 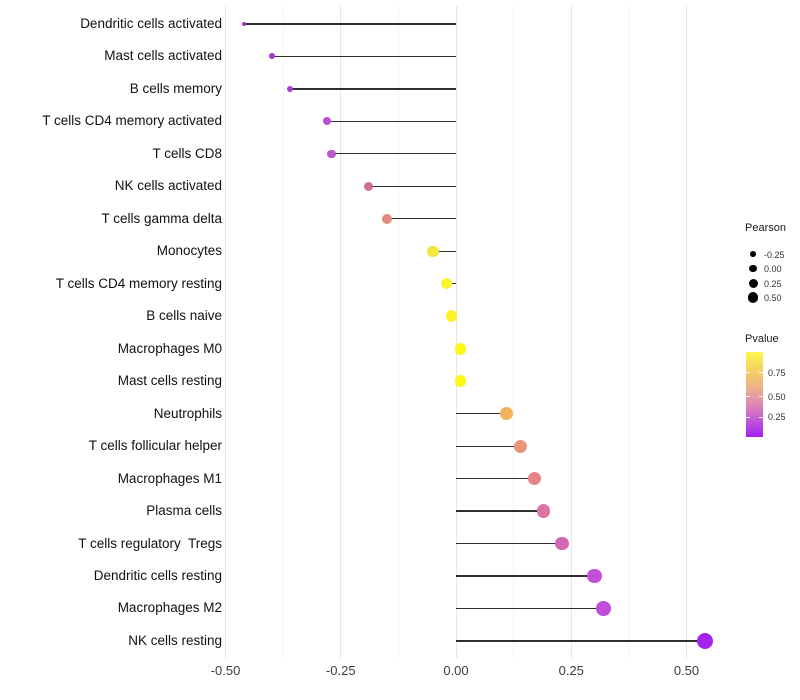 I want to click on x-axis-tick-label: -0.50, so click(x=225, y=670).